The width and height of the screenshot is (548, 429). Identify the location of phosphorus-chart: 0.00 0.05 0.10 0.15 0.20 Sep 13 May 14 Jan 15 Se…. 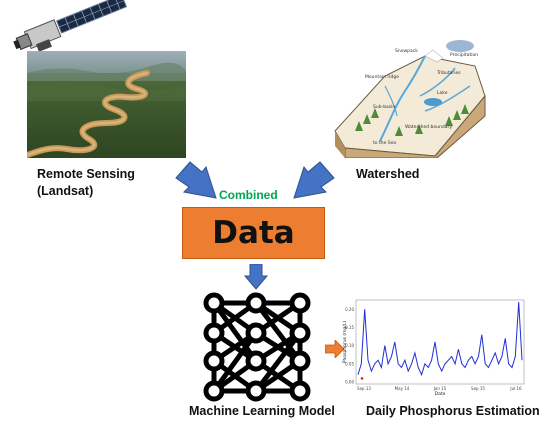
(433, 348).